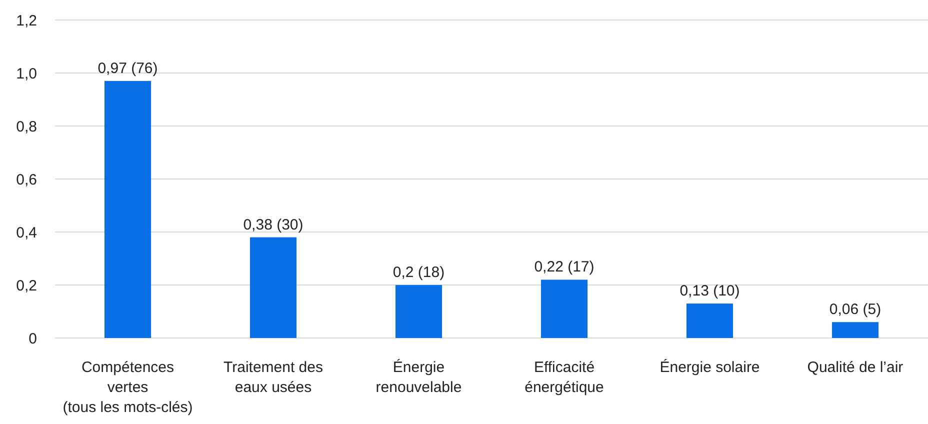 Image resolution: width=928 pixels, height=424 pixels. I want to click on data-label: 0,13 (10), so click(710, 291).